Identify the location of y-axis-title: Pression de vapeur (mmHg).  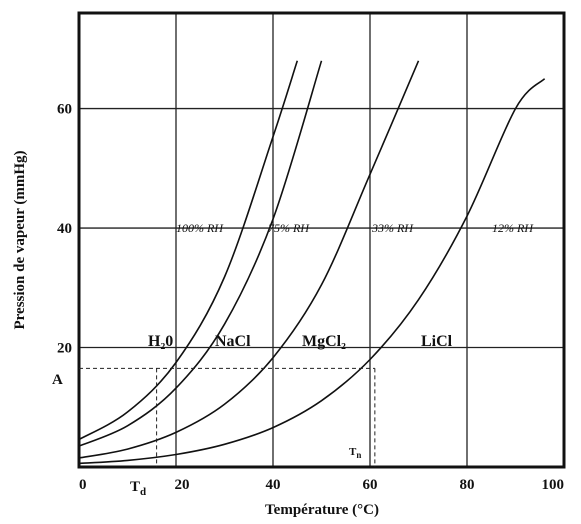
(20, 239).